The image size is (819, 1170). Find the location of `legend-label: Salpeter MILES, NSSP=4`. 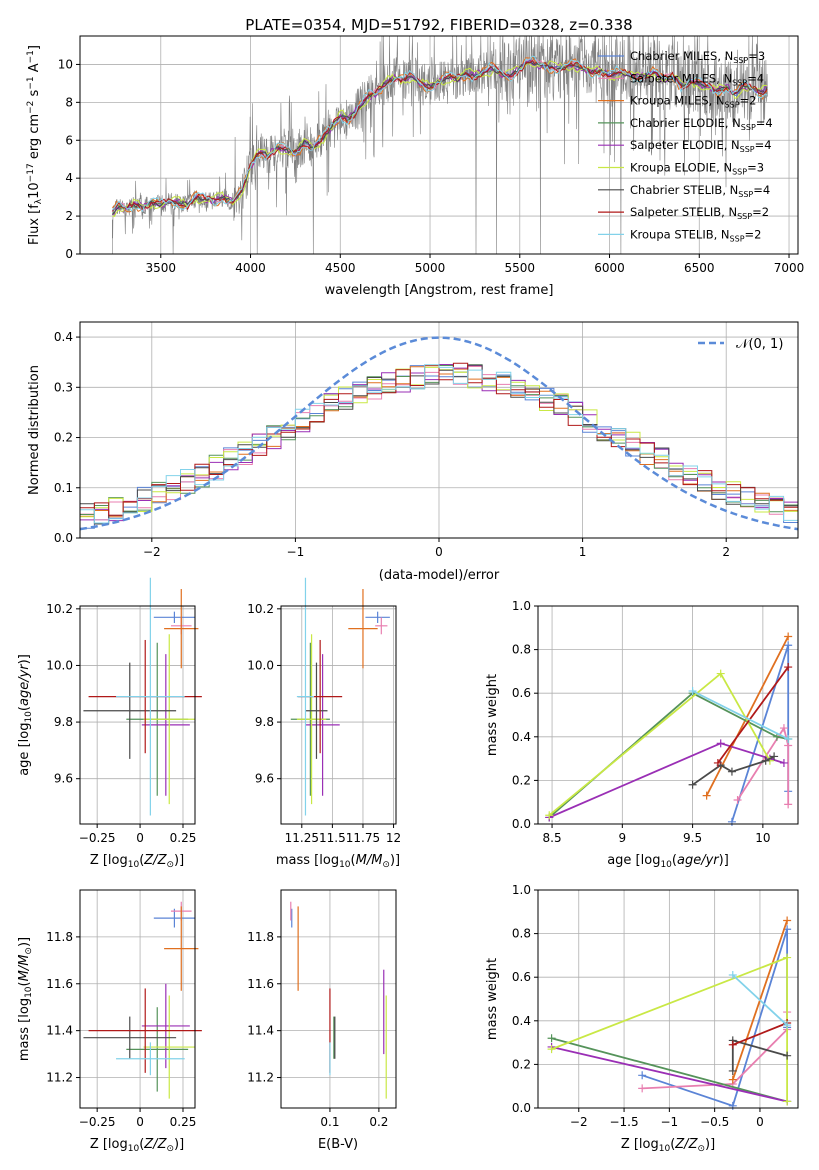

legend-label: Salpeter MILES, NSSP=4 is located at coordinates (697, 79).